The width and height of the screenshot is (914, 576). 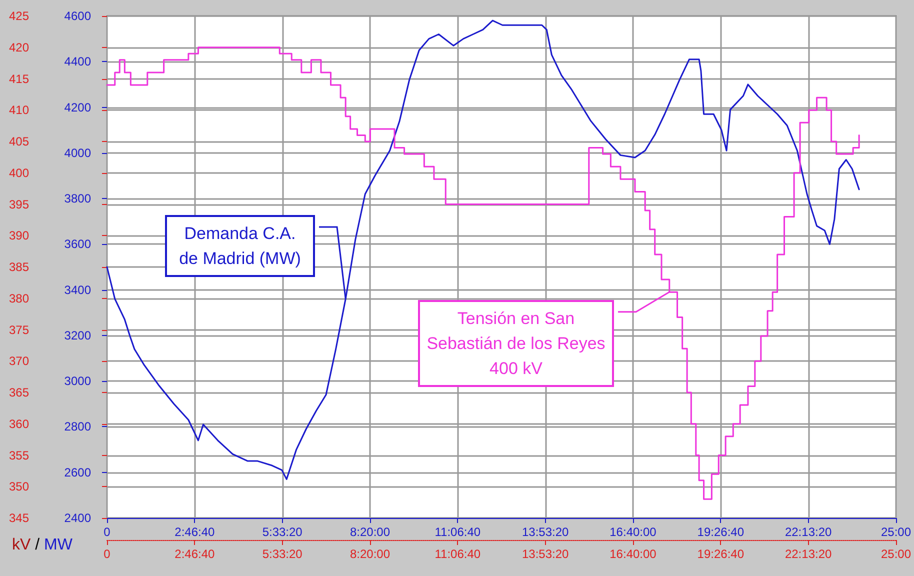 What do you see at coordinates (107, 532) in the screenshot?
I see `x-tick-label: 0` at bounding box center [107, 532].